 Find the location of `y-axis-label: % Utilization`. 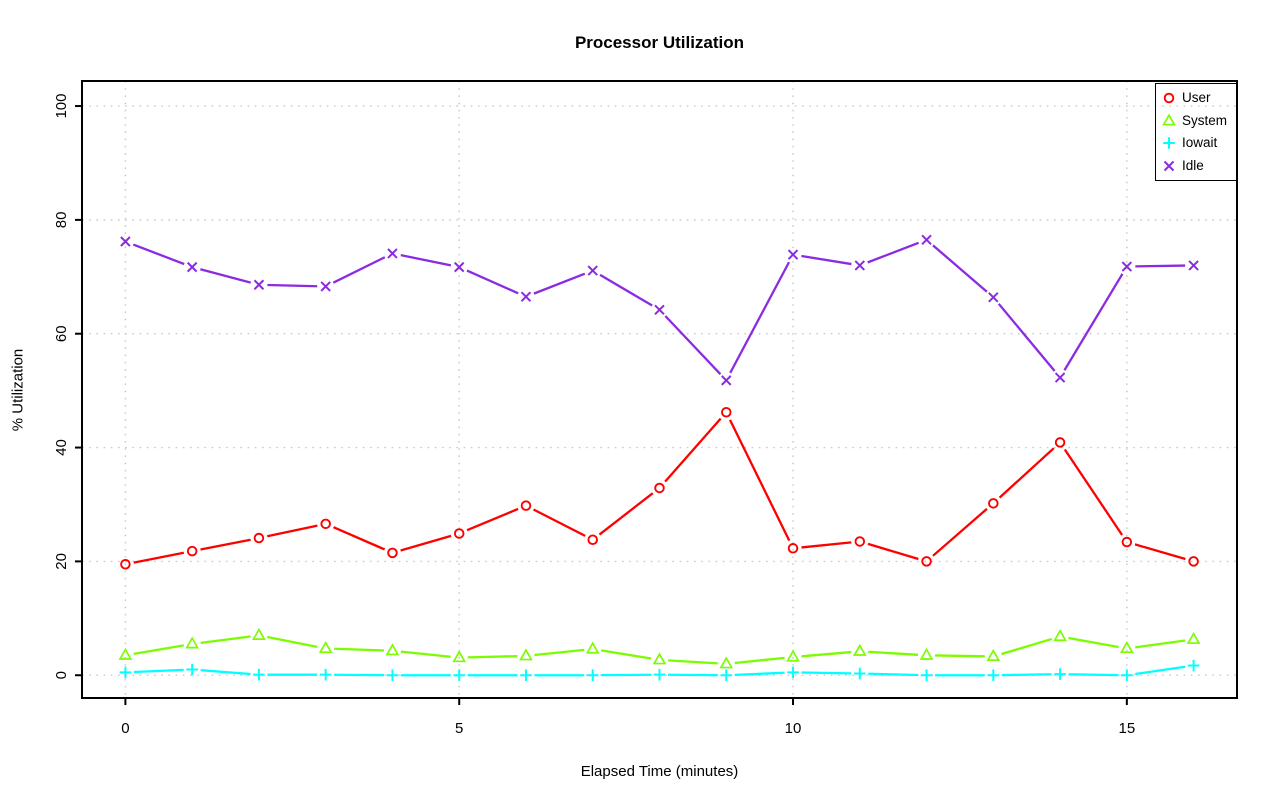

y-axis-label: % Utilization is located at coordinates (18, 390).